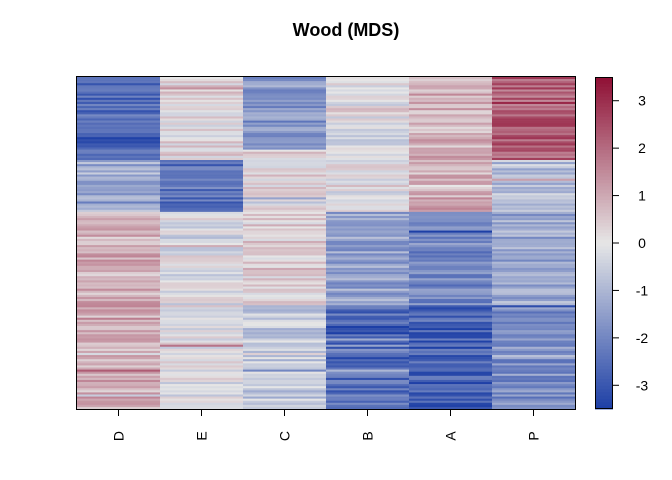 The image size is (672, 480). I want to click on colorbar-tick-label: 0, so click(642, 243).